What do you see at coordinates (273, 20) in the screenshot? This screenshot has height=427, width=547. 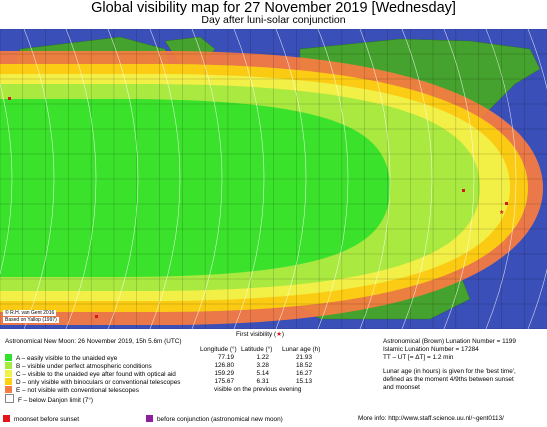 I see `map-subtitle: Day after luni-solar conjunction` at bounding box center [273, 20].